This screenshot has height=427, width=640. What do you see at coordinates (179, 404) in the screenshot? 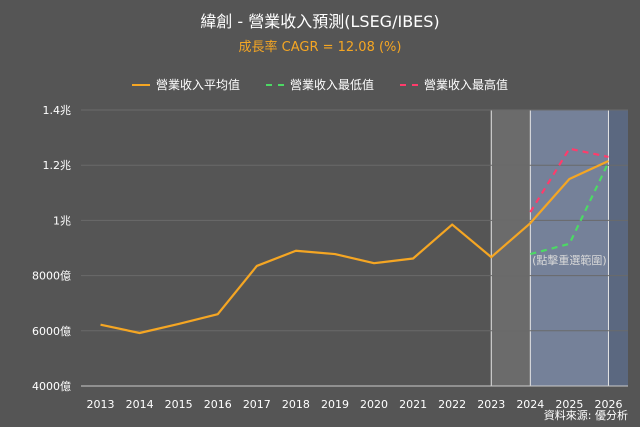
I see `x-tick-label: 2015` at bounding box center [179, 404].